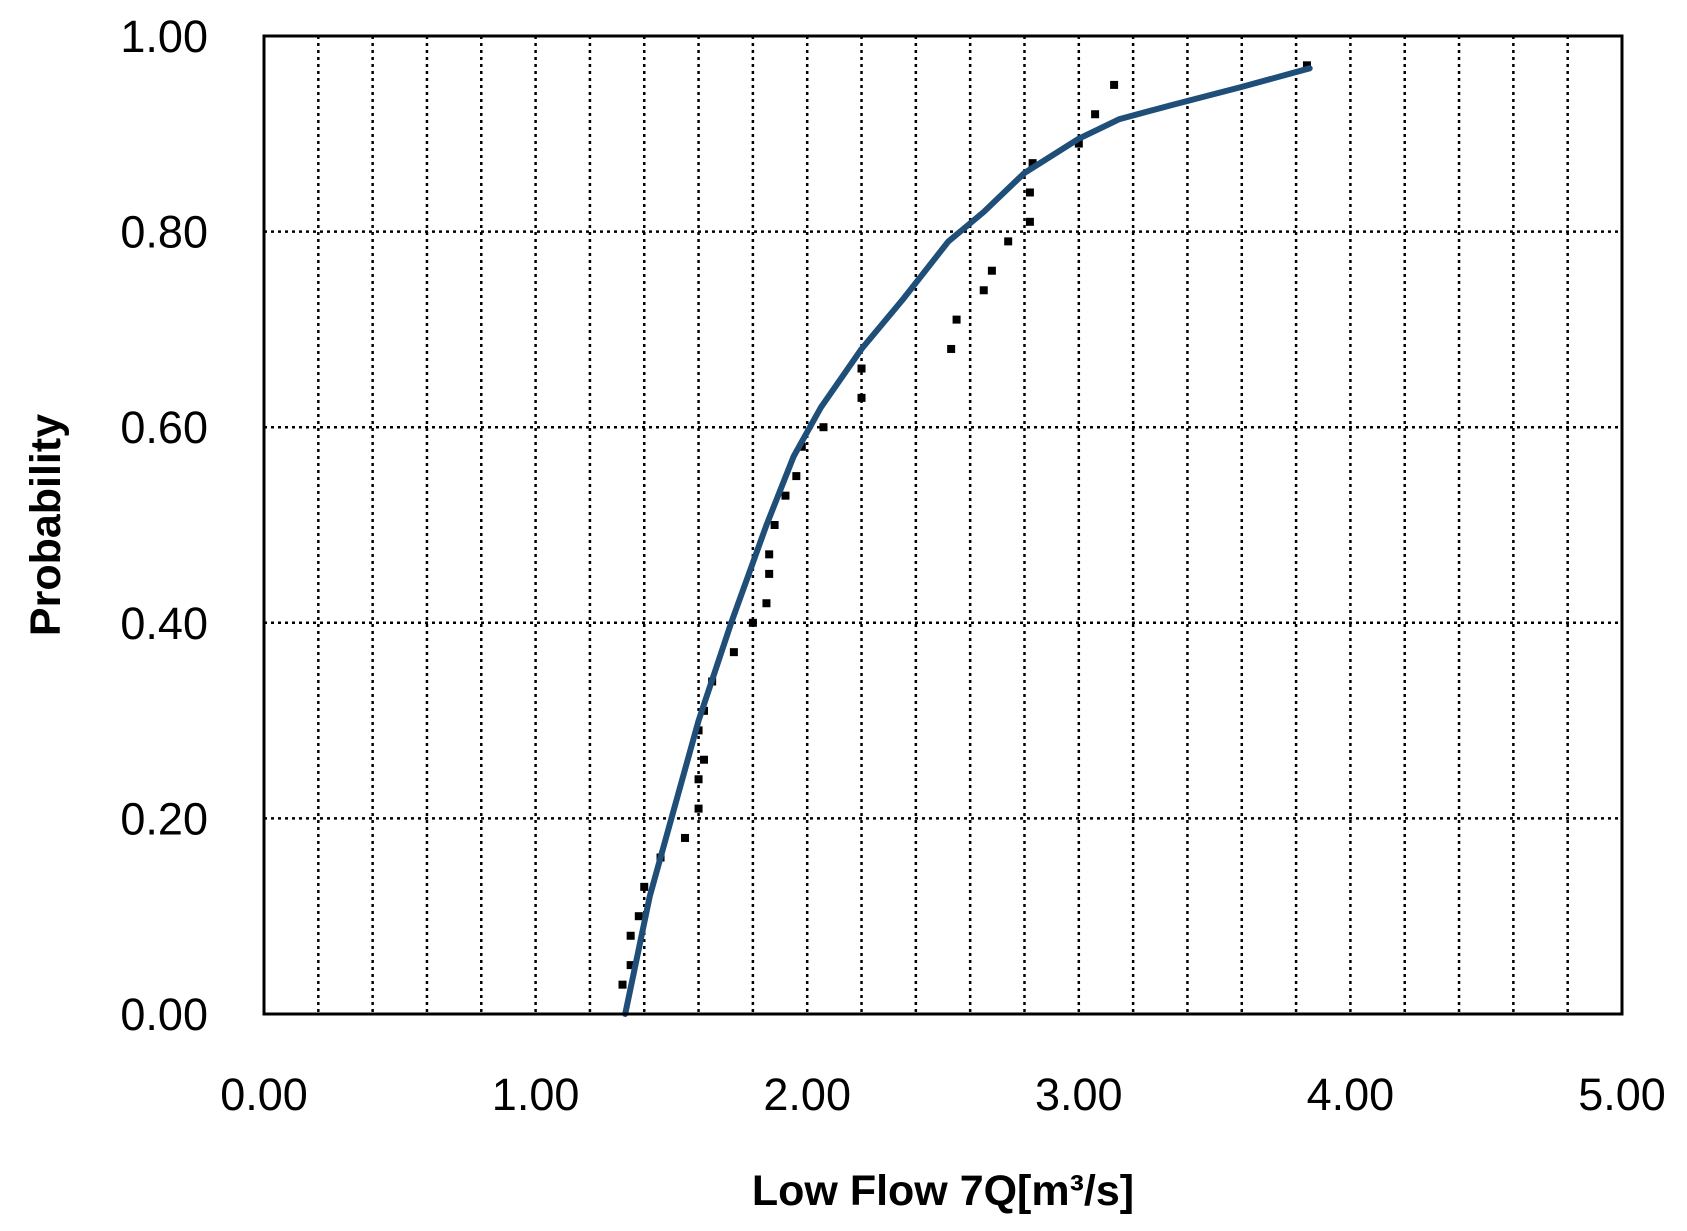 The height and width of the screenshot is (1231, 1687). I want to click on x-tick-label: 5.00, so click(1622, 1094).